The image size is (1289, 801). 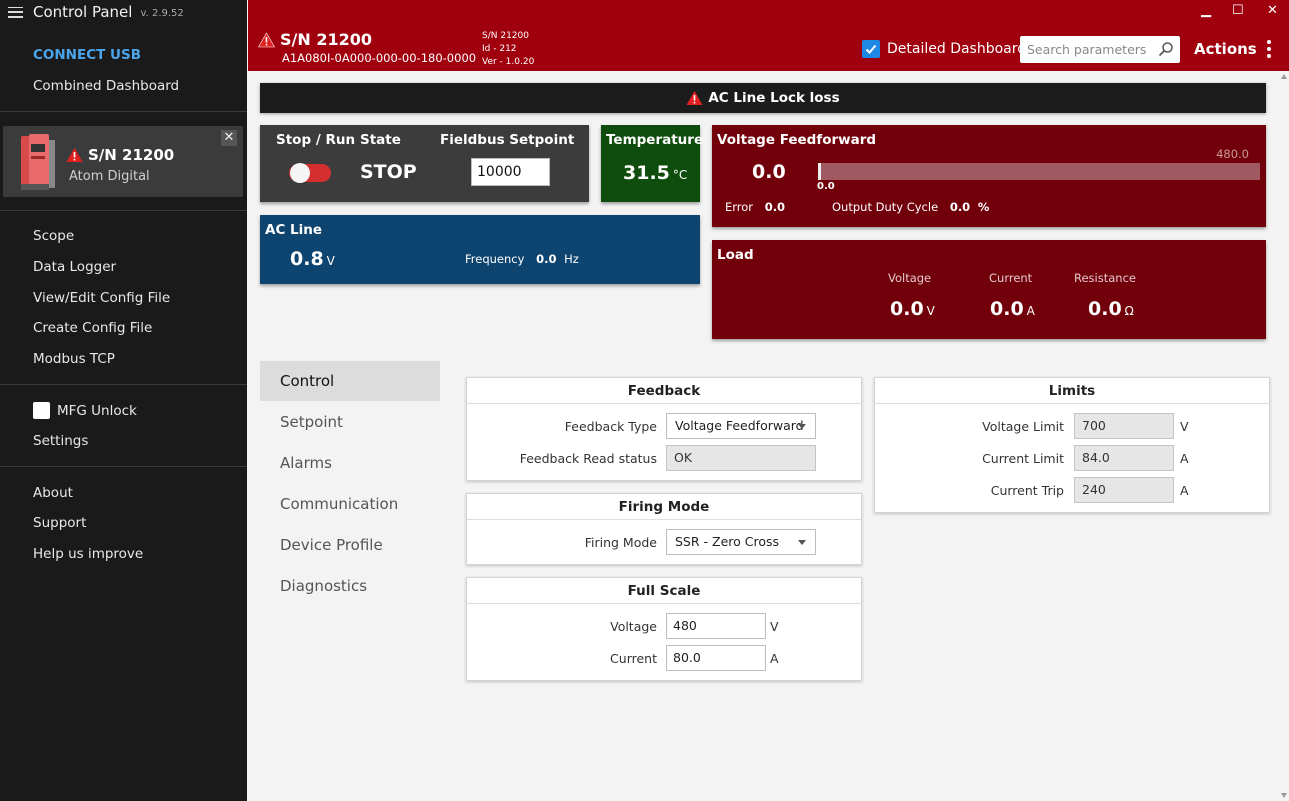 What do you see at coordinates (1232, 154) in the screenshot?
I see `vff-bar-max: 480.0` at bounding box center [1232, 154].